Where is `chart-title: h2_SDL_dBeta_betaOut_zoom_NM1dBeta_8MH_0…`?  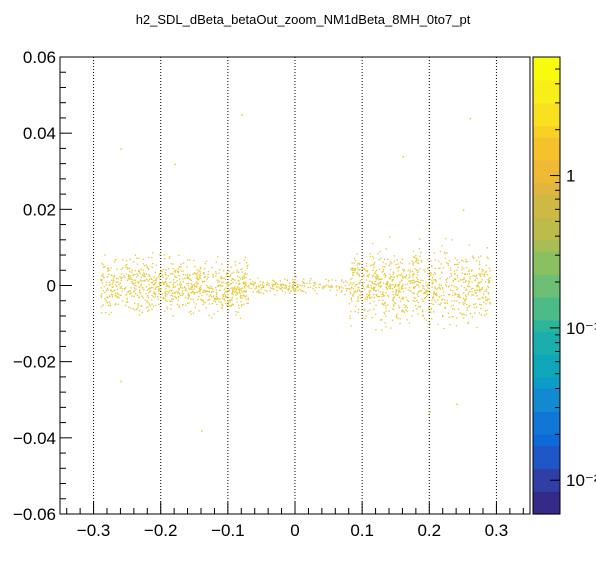 chart-title: h2_SDL_dBeta_betaOut_zoom_NM1dBeta_8MH_0… is located at coordinates (303, 19).